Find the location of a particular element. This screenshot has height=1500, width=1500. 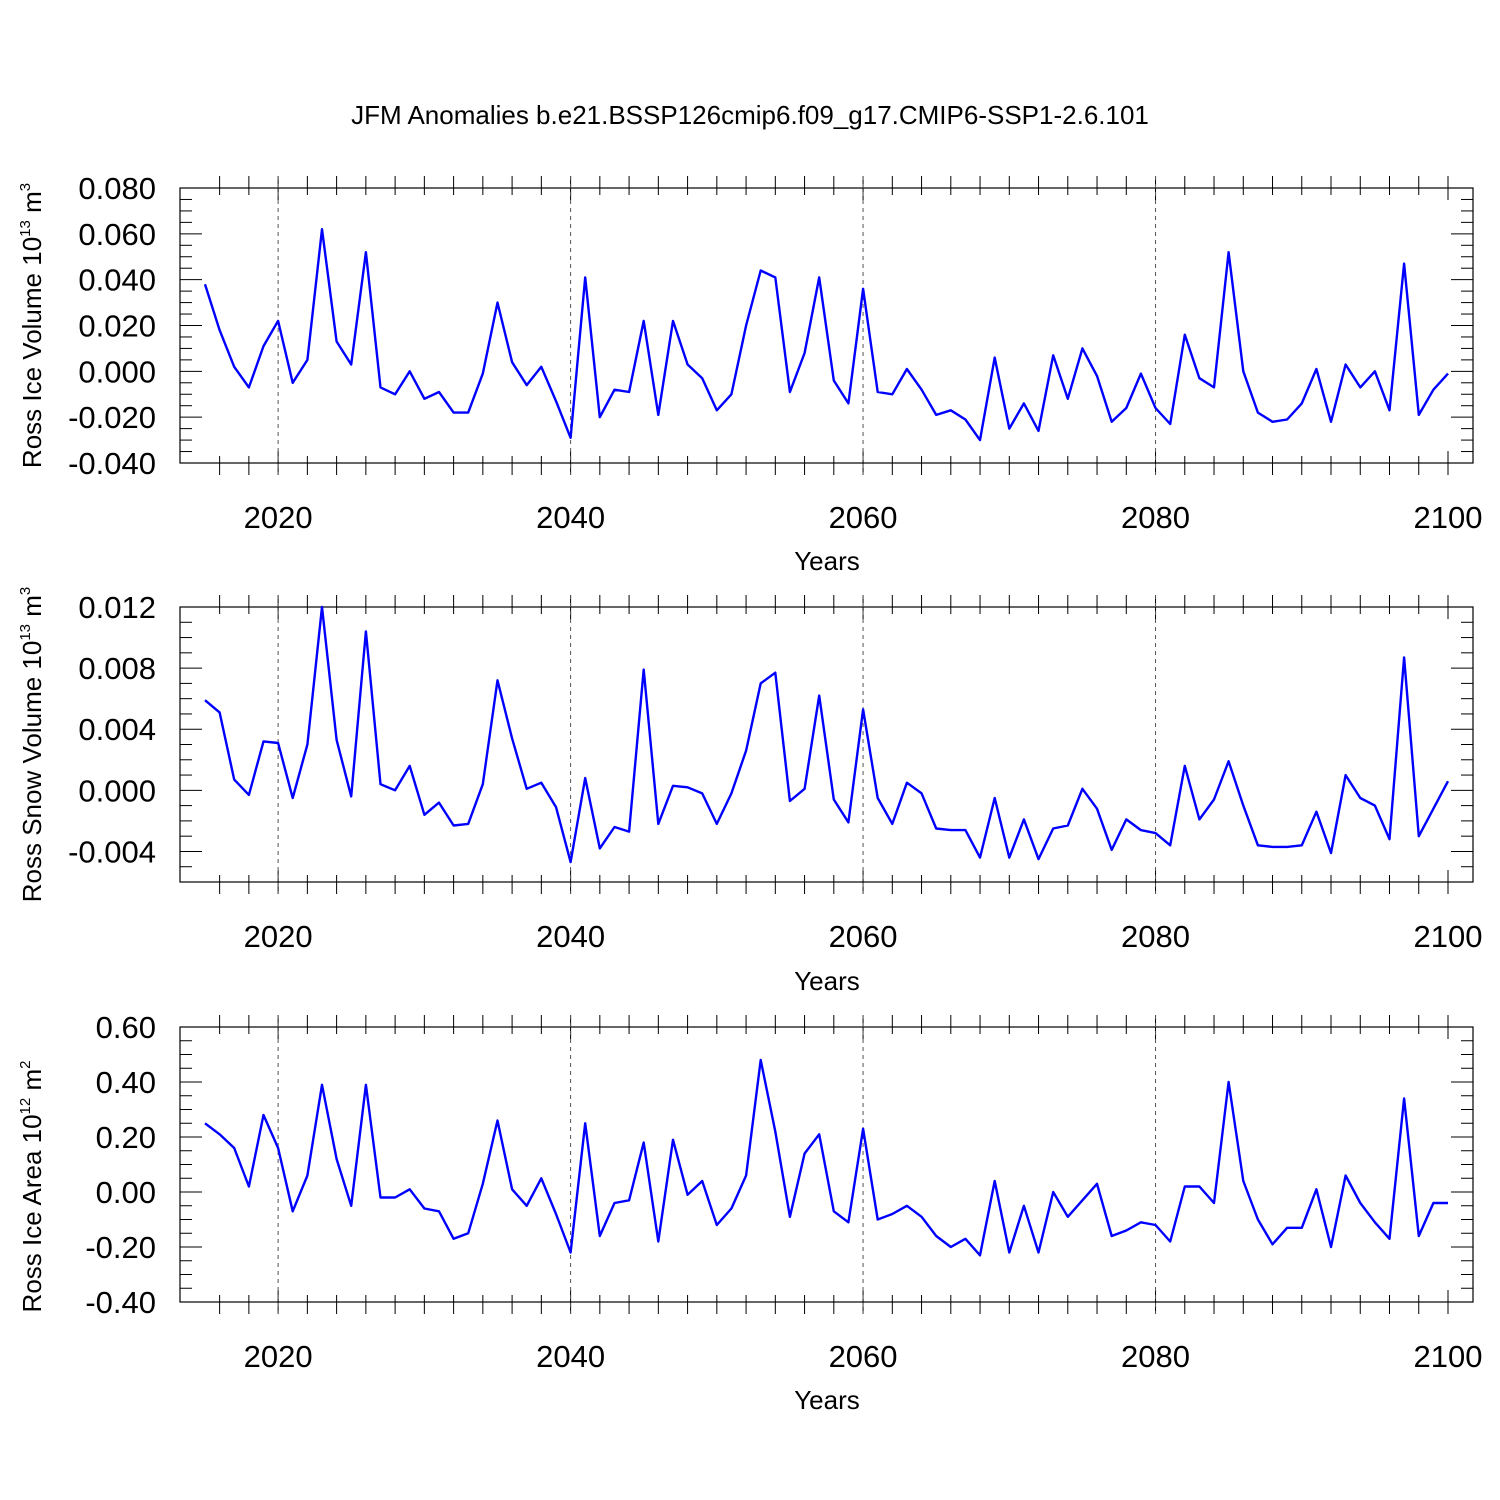

y-tick-label: 0.008 is located at coordinates (117, 668).